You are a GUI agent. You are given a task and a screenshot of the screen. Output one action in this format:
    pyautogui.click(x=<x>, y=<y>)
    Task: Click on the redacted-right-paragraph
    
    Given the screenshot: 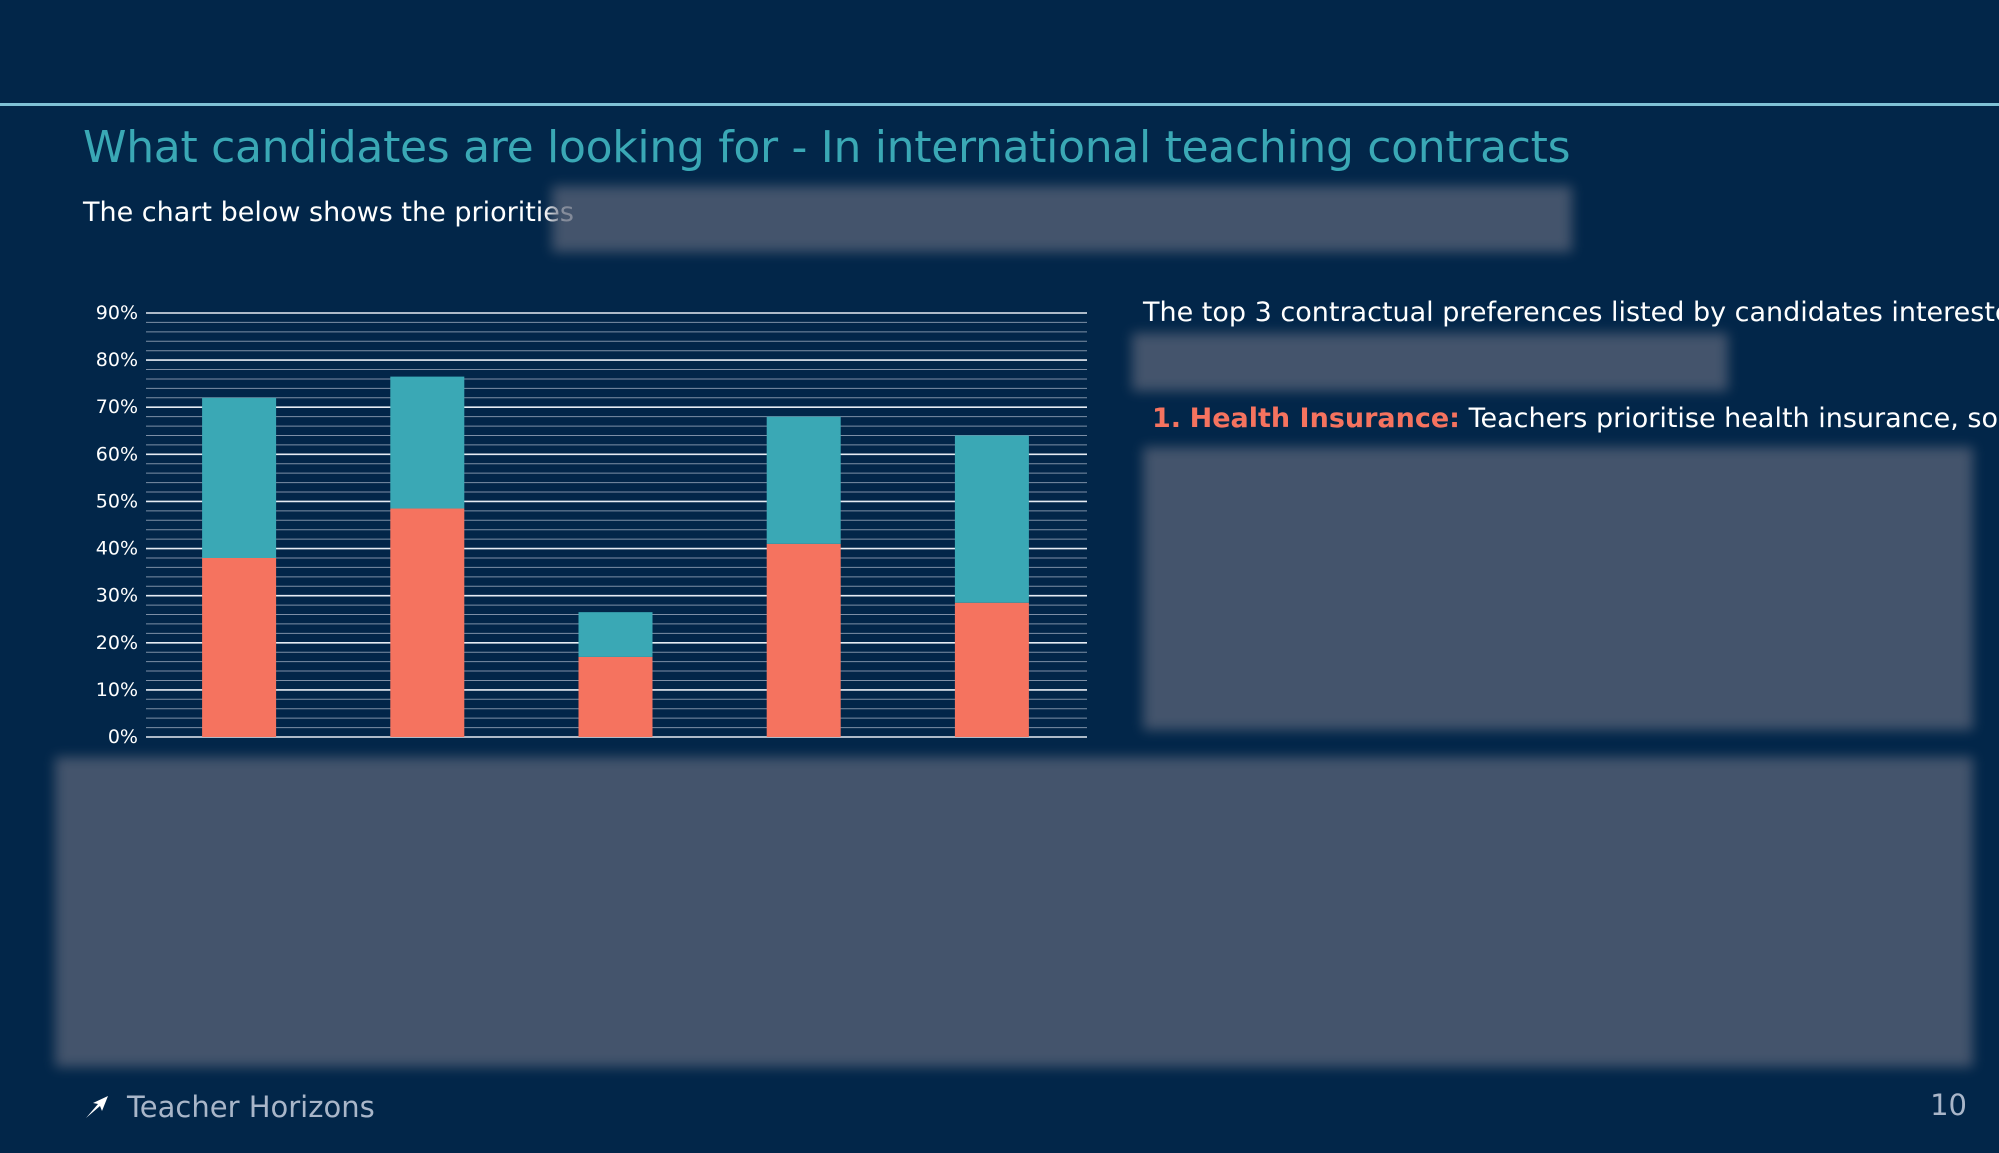 What is the action you would take?
    pyautogui.click(x=1558, y=588)
    